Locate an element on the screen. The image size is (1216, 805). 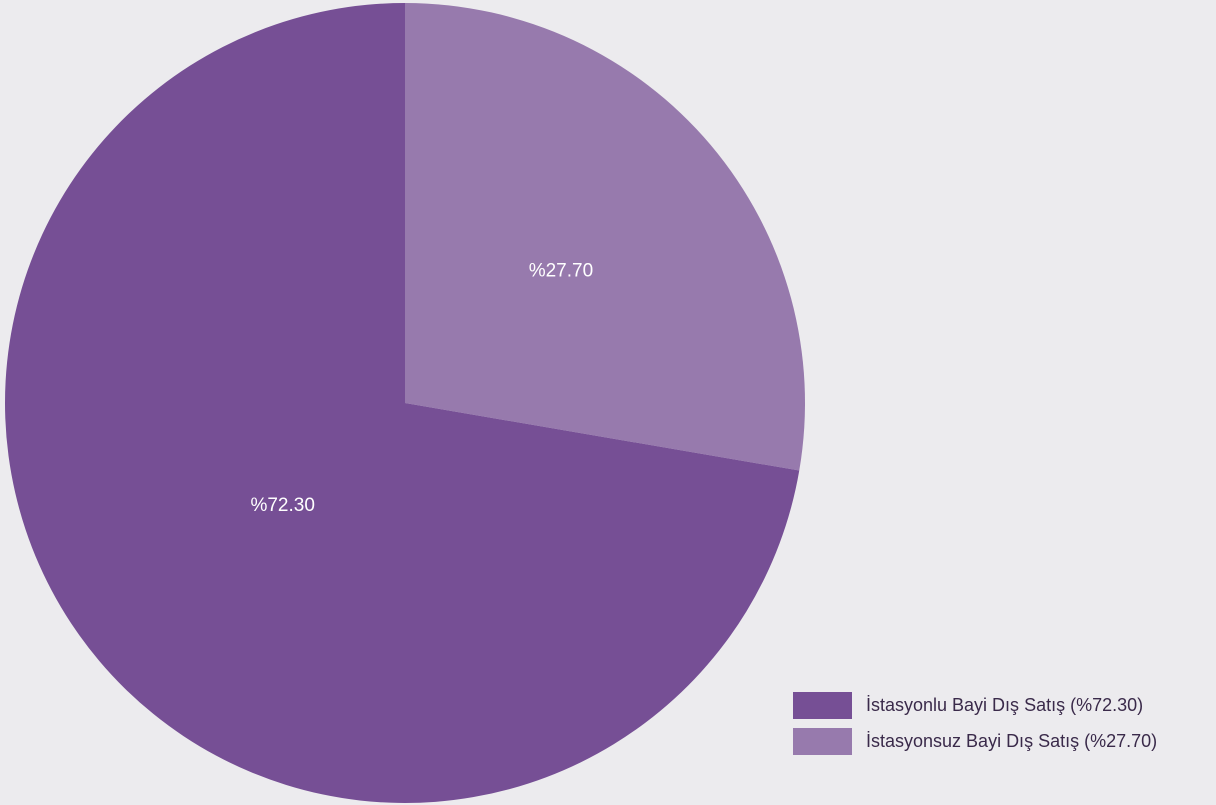
legend-swatch-istasyonsuz is located at coordinates (822, 741).